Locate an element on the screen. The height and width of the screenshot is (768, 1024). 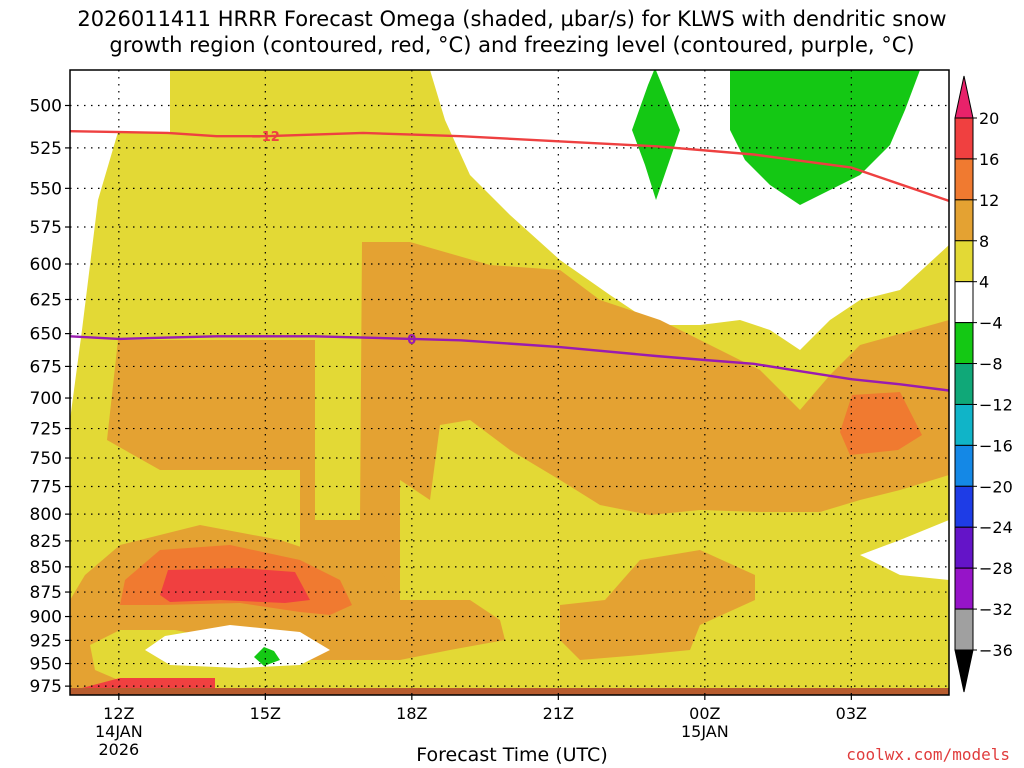
x-tick-year: 2026 is located at coordinates (118, 749).